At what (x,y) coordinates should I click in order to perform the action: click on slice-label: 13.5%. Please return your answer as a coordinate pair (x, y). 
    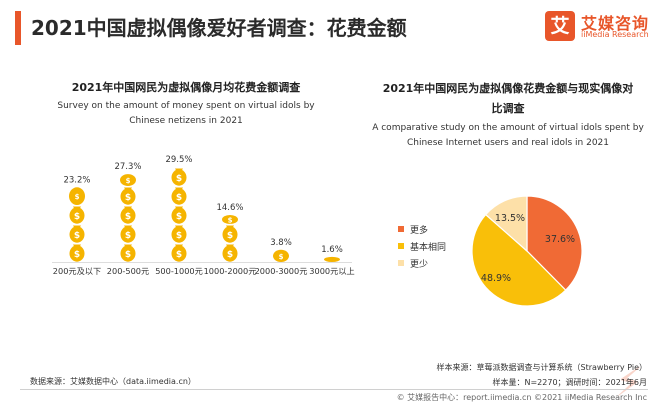
    Looking at the image, I should click on (510, 218).